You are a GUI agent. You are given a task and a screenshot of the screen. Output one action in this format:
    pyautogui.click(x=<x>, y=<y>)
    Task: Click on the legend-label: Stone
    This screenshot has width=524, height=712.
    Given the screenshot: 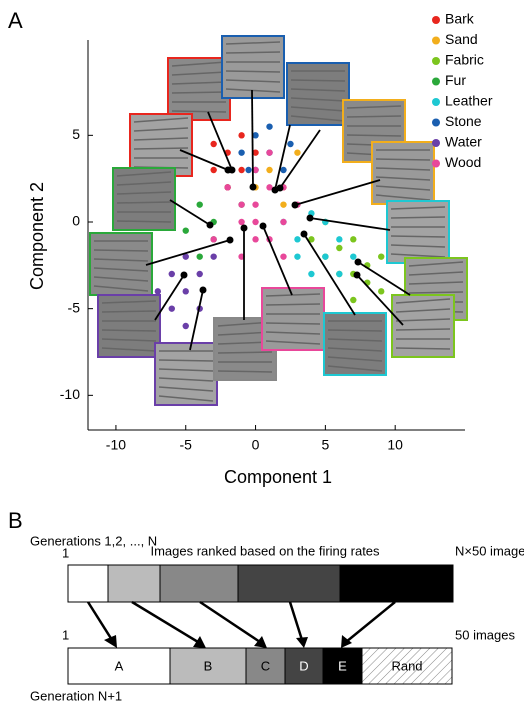 What is the action you would take?
    pyautogui.click(x=463, y=121)
    